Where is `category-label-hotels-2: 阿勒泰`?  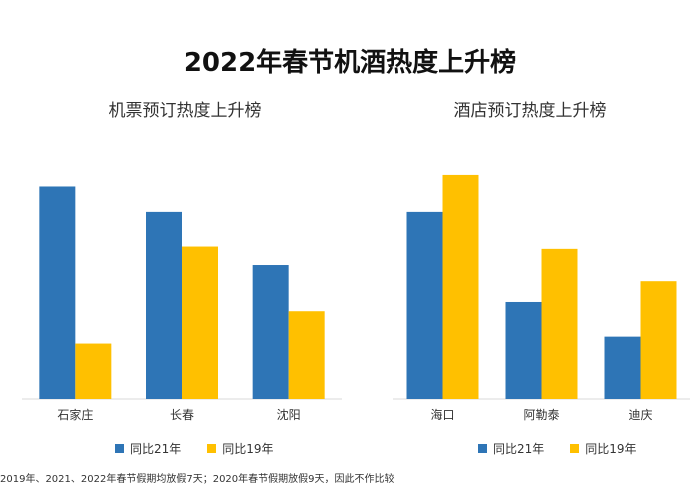
category-label-hotels-2: 阿勒泰 is located at coordinates (541, 415).